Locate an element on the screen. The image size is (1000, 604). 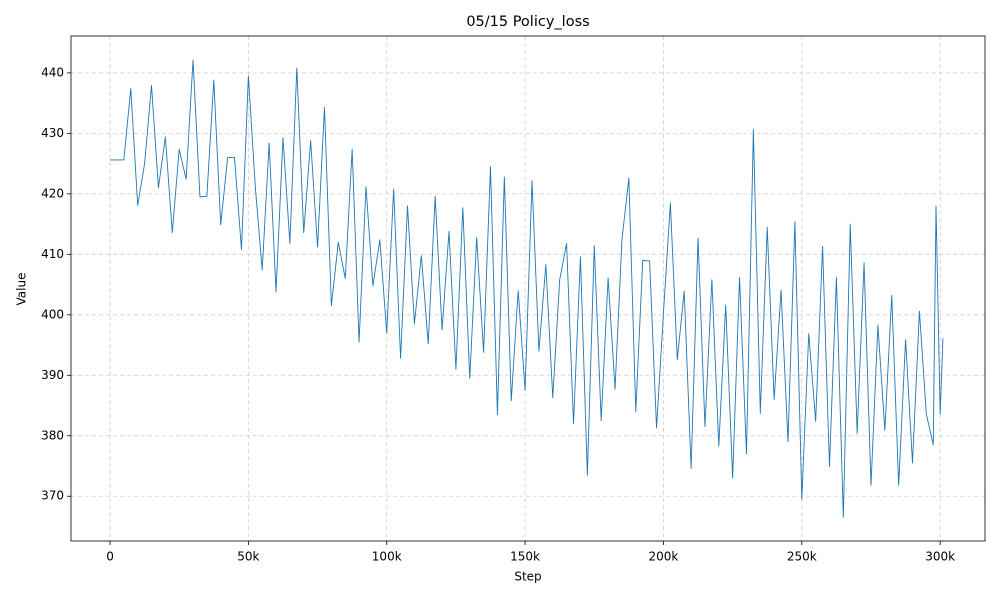
y-tick-label: 400 is located at coordinates (52, 314).